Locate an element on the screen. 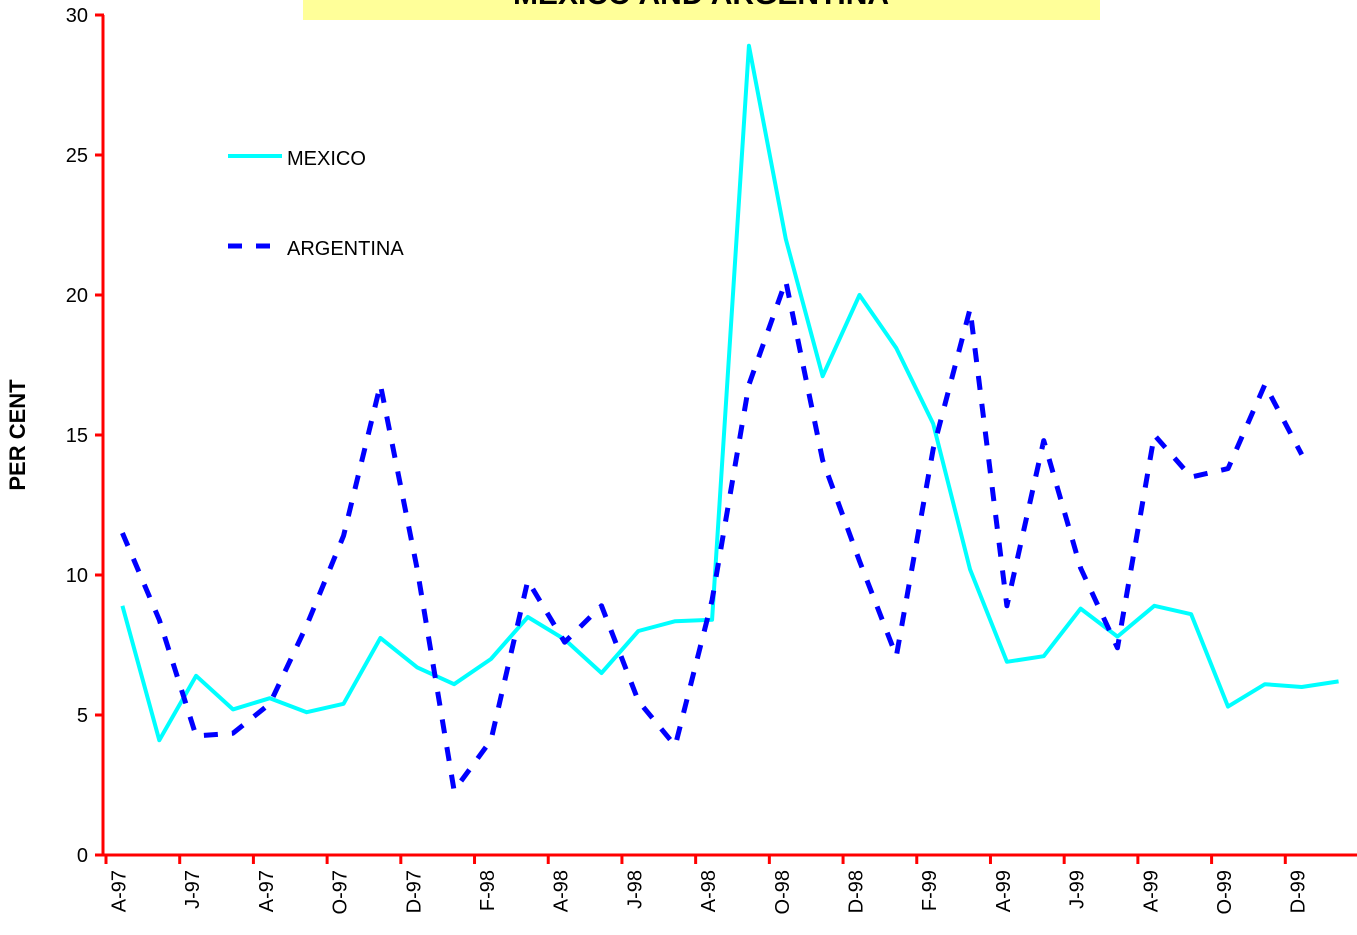  y-tick-label: 10 is located at coordinates (77, 576).